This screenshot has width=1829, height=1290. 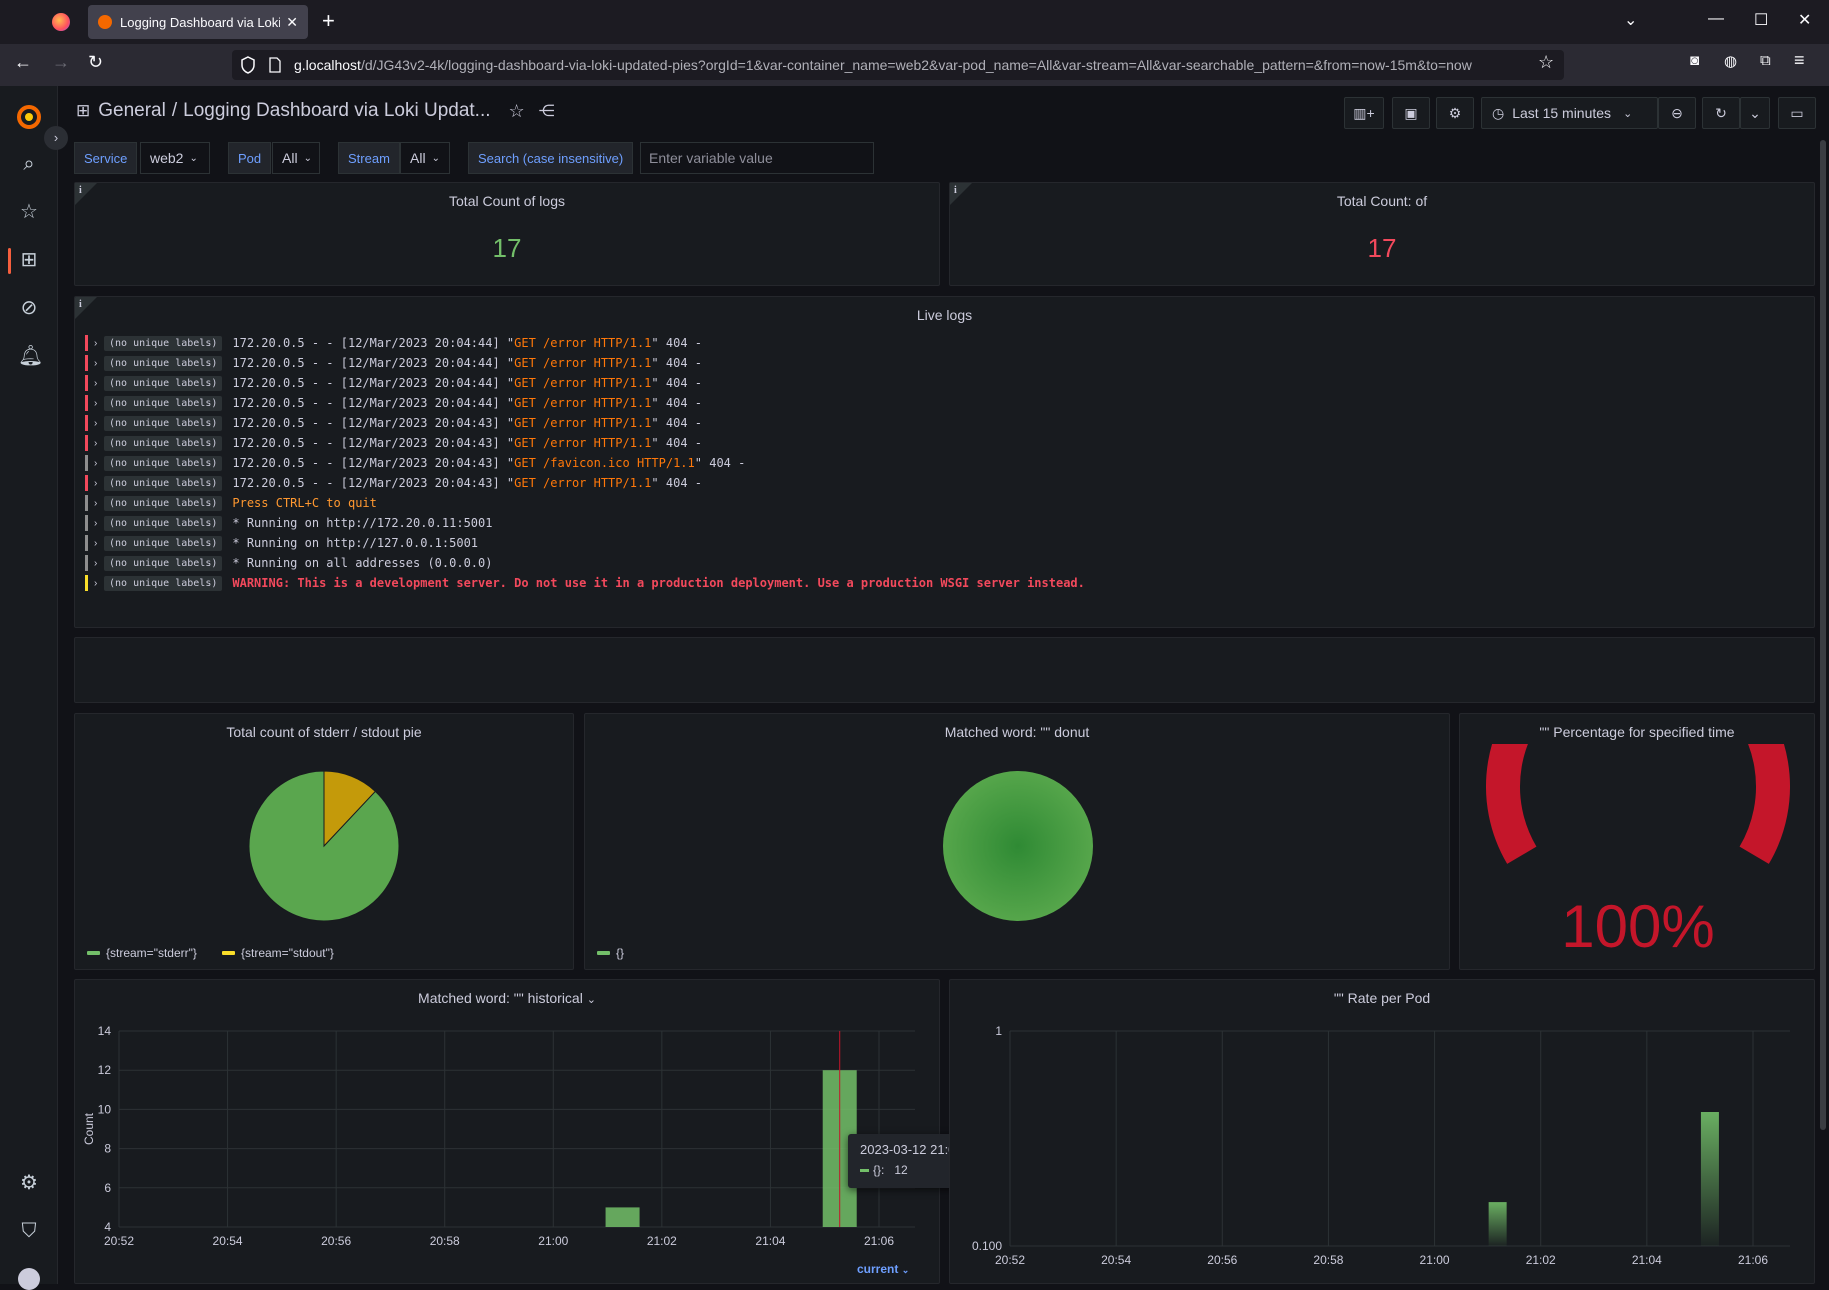 What do you see at coordinates (507, 201) in the screenshot?
I see `panel-title: Total Count of logs` at bounding box center [507, 201].